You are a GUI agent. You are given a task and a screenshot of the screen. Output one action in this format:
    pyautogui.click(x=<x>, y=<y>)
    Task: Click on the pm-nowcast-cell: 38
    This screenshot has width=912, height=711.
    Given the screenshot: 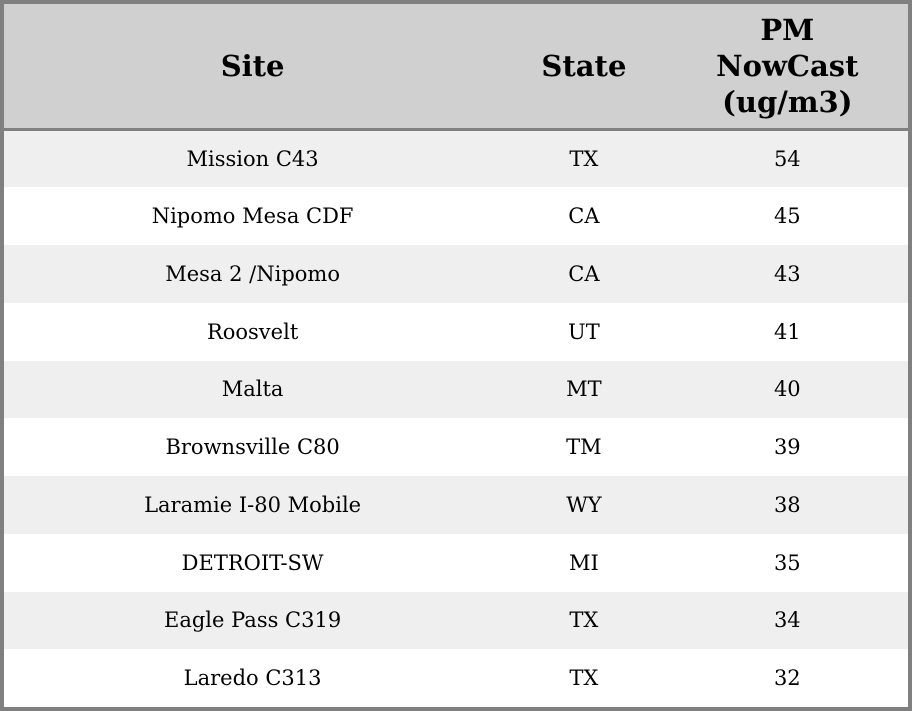 What is the action you would take?
    pyautogui.click(x=787, y=504)
    